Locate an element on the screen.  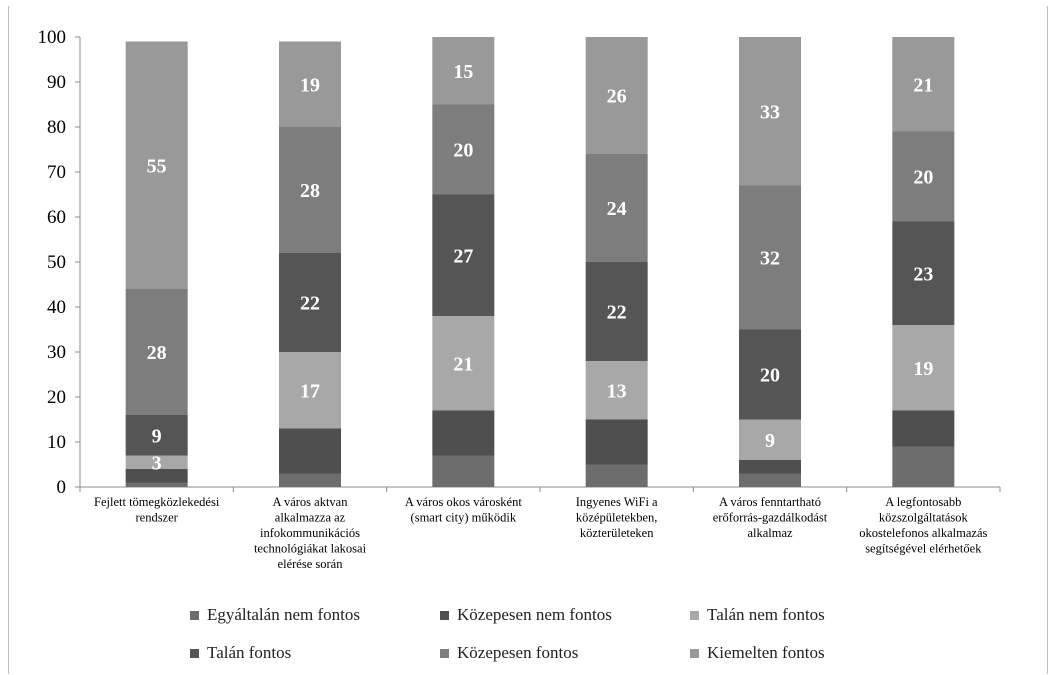
data-label: 3 is located at coordinates (157, 463).